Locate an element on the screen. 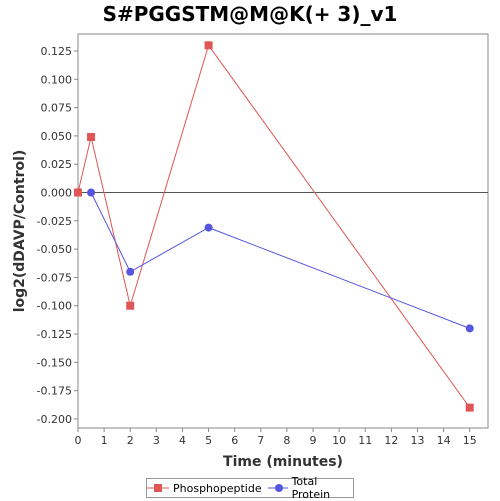 The height and width of the screenshot is (501, 500). x-axis-title: Time (minutes) is located at coordinates (283, 462).